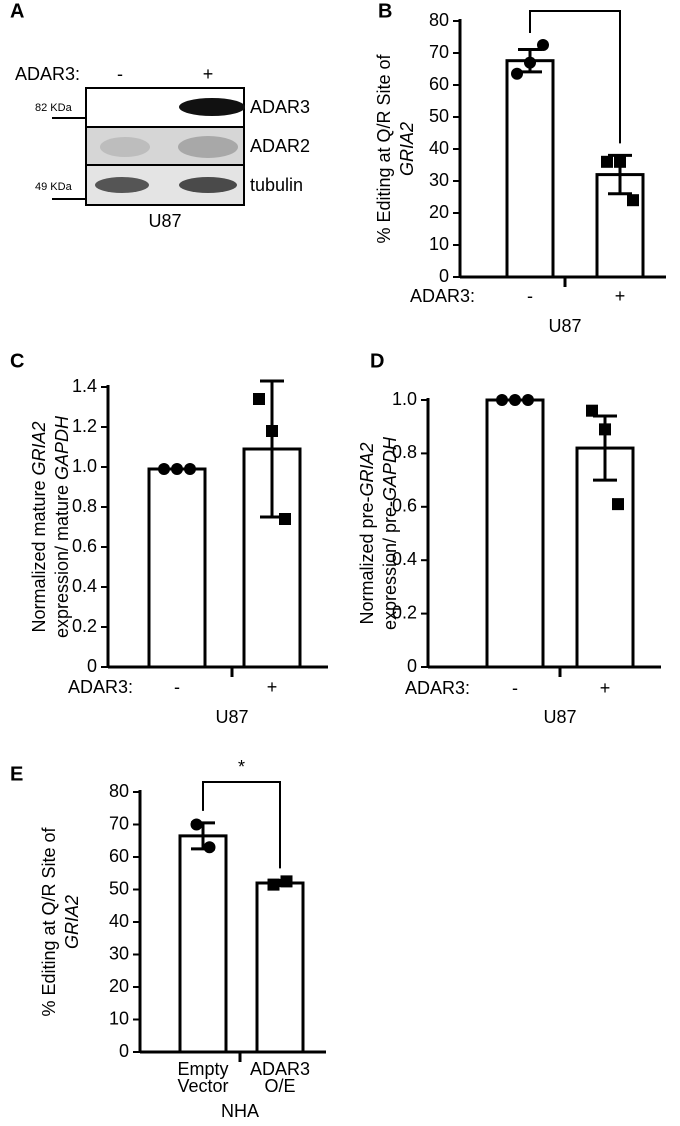 This screenshot has width=680, height=1126. I want to click on y-axis-label-part: expression/ pre-, so click(390, 565).